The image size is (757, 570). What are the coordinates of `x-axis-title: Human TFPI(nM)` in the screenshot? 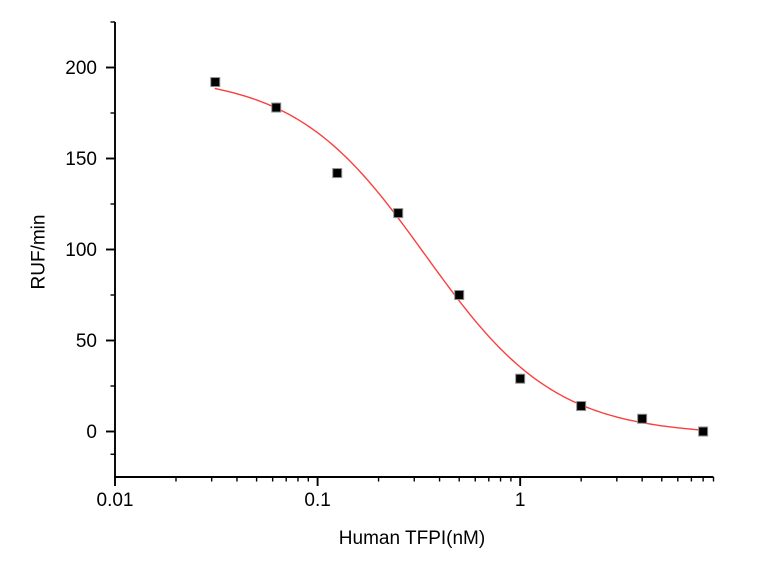 It's located at (412, 538).